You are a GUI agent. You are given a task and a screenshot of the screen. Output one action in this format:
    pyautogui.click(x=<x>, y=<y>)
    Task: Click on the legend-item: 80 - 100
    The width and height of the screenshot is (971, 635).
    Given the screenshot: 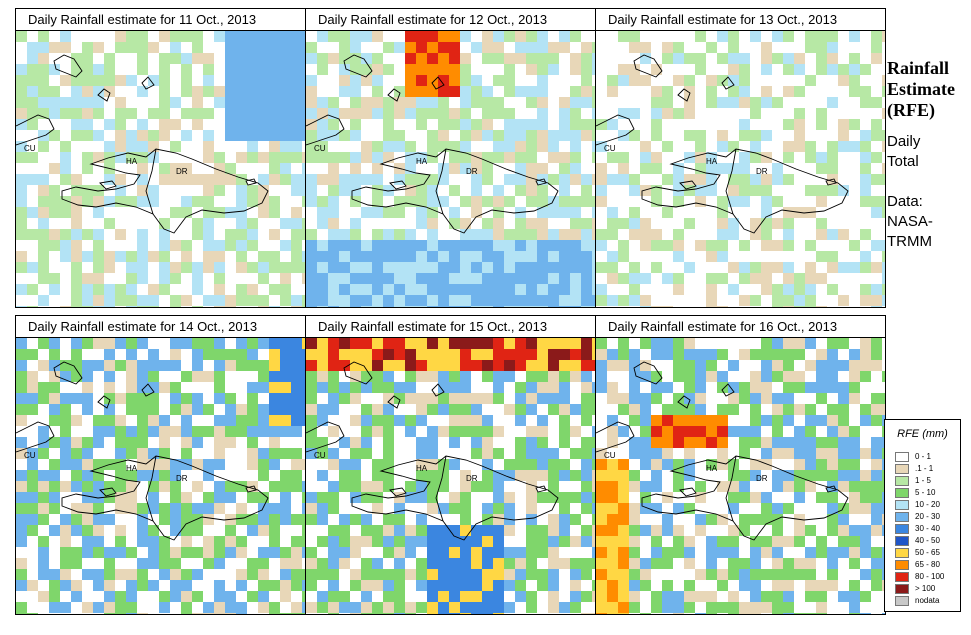 What is the action you would take?
    pyautogui.click(x=927, y=576)
    